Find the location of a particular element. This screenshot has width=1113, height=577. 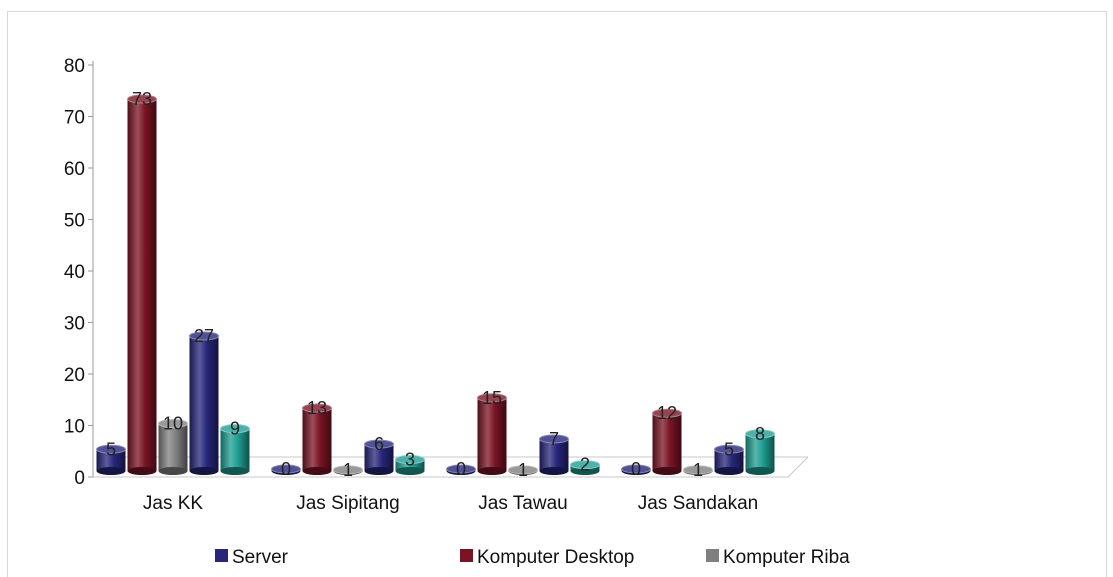

y-tick-label: 10 is located at coordinates (74, 427).